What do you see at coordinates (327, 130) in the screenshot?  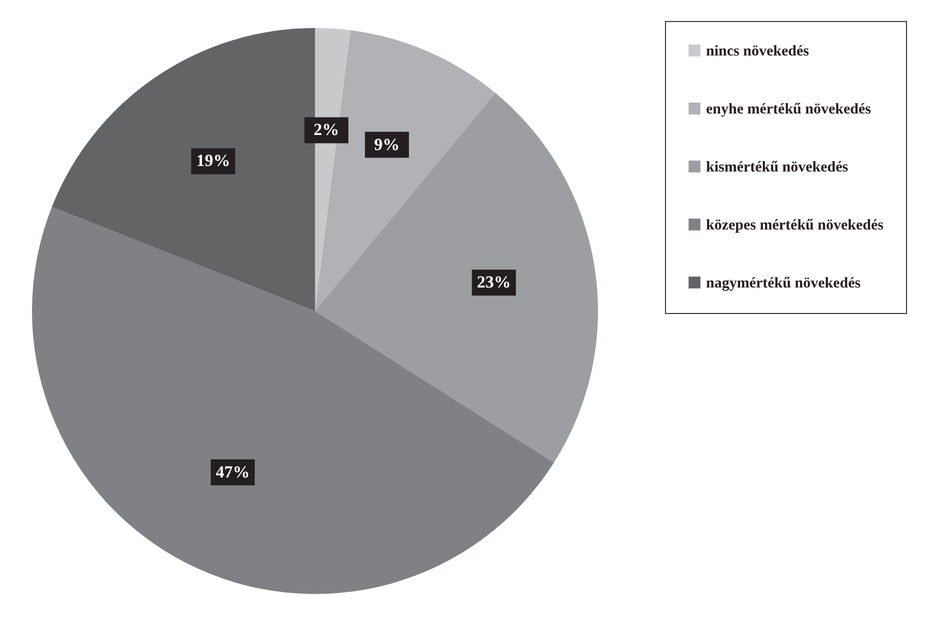 I see `data-label: 2%` at bounding box center [327, 130].